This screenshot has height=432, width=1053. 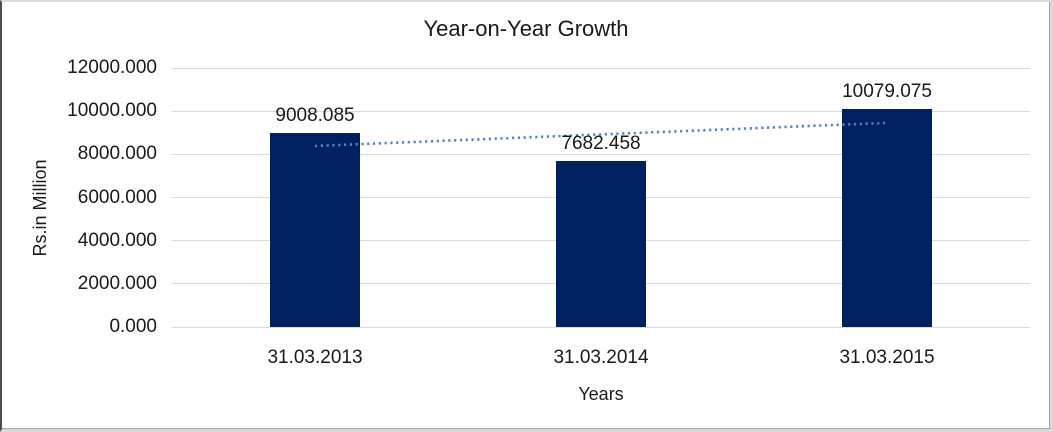 What do you see at coordinates (133, 326) in the screenshot?
I see `y-axis-tick-label: 0.000` at bounding box center [133, 326].